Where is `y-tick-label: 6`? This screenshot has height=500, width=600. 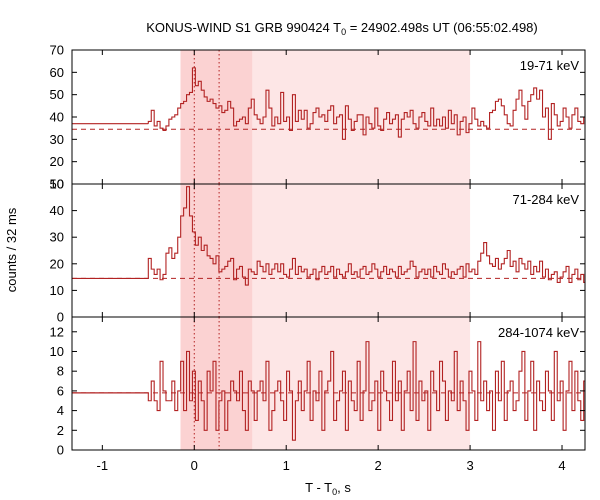
y-tick-label: 6 is located at coordinates (60, 390).